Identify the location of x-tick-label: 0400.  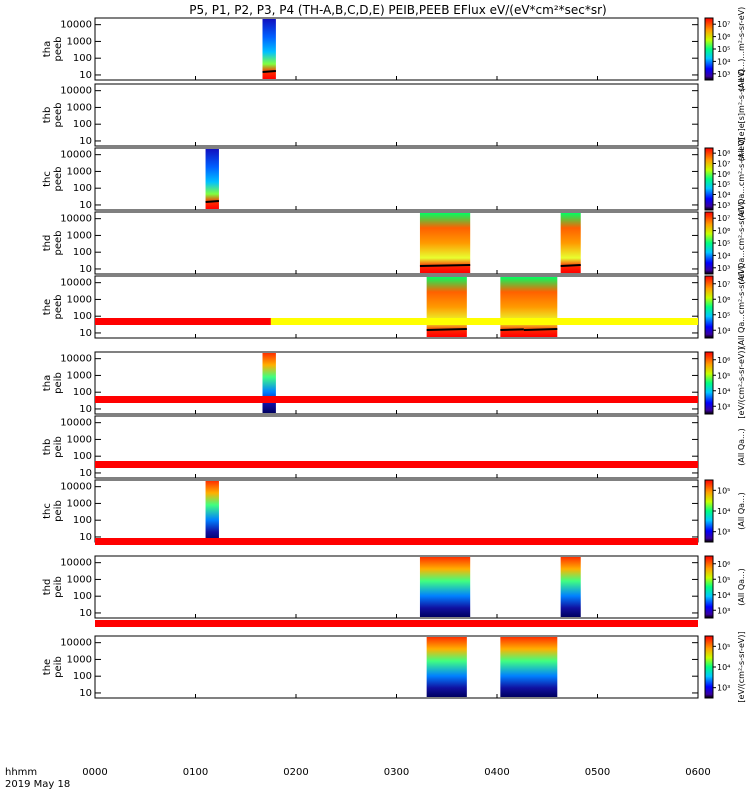
(496, 772).